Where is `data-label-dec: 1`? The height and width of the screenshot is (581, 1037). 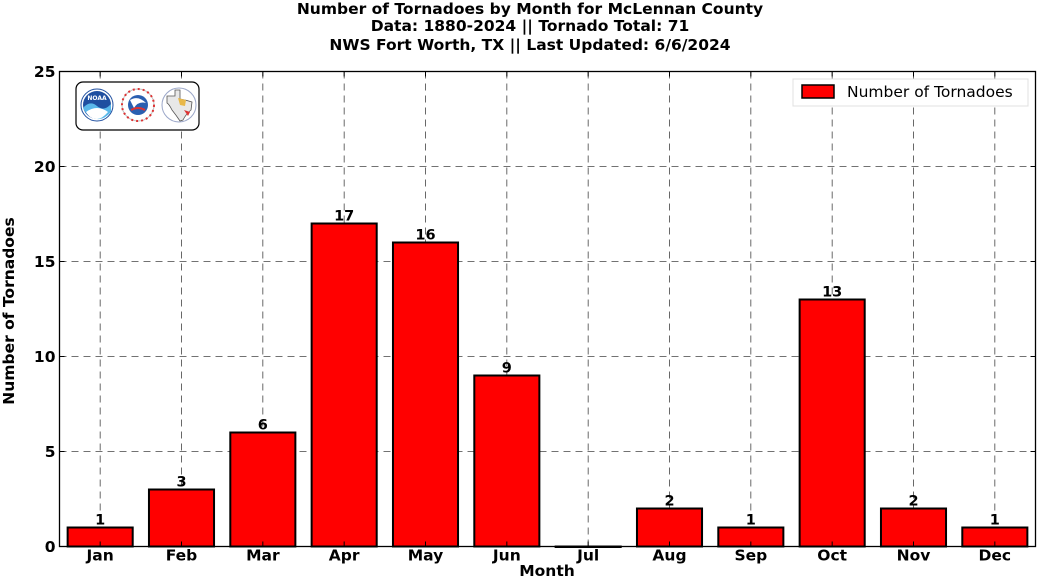 data-label-dec: 1 is located at coordinates (995, 521).